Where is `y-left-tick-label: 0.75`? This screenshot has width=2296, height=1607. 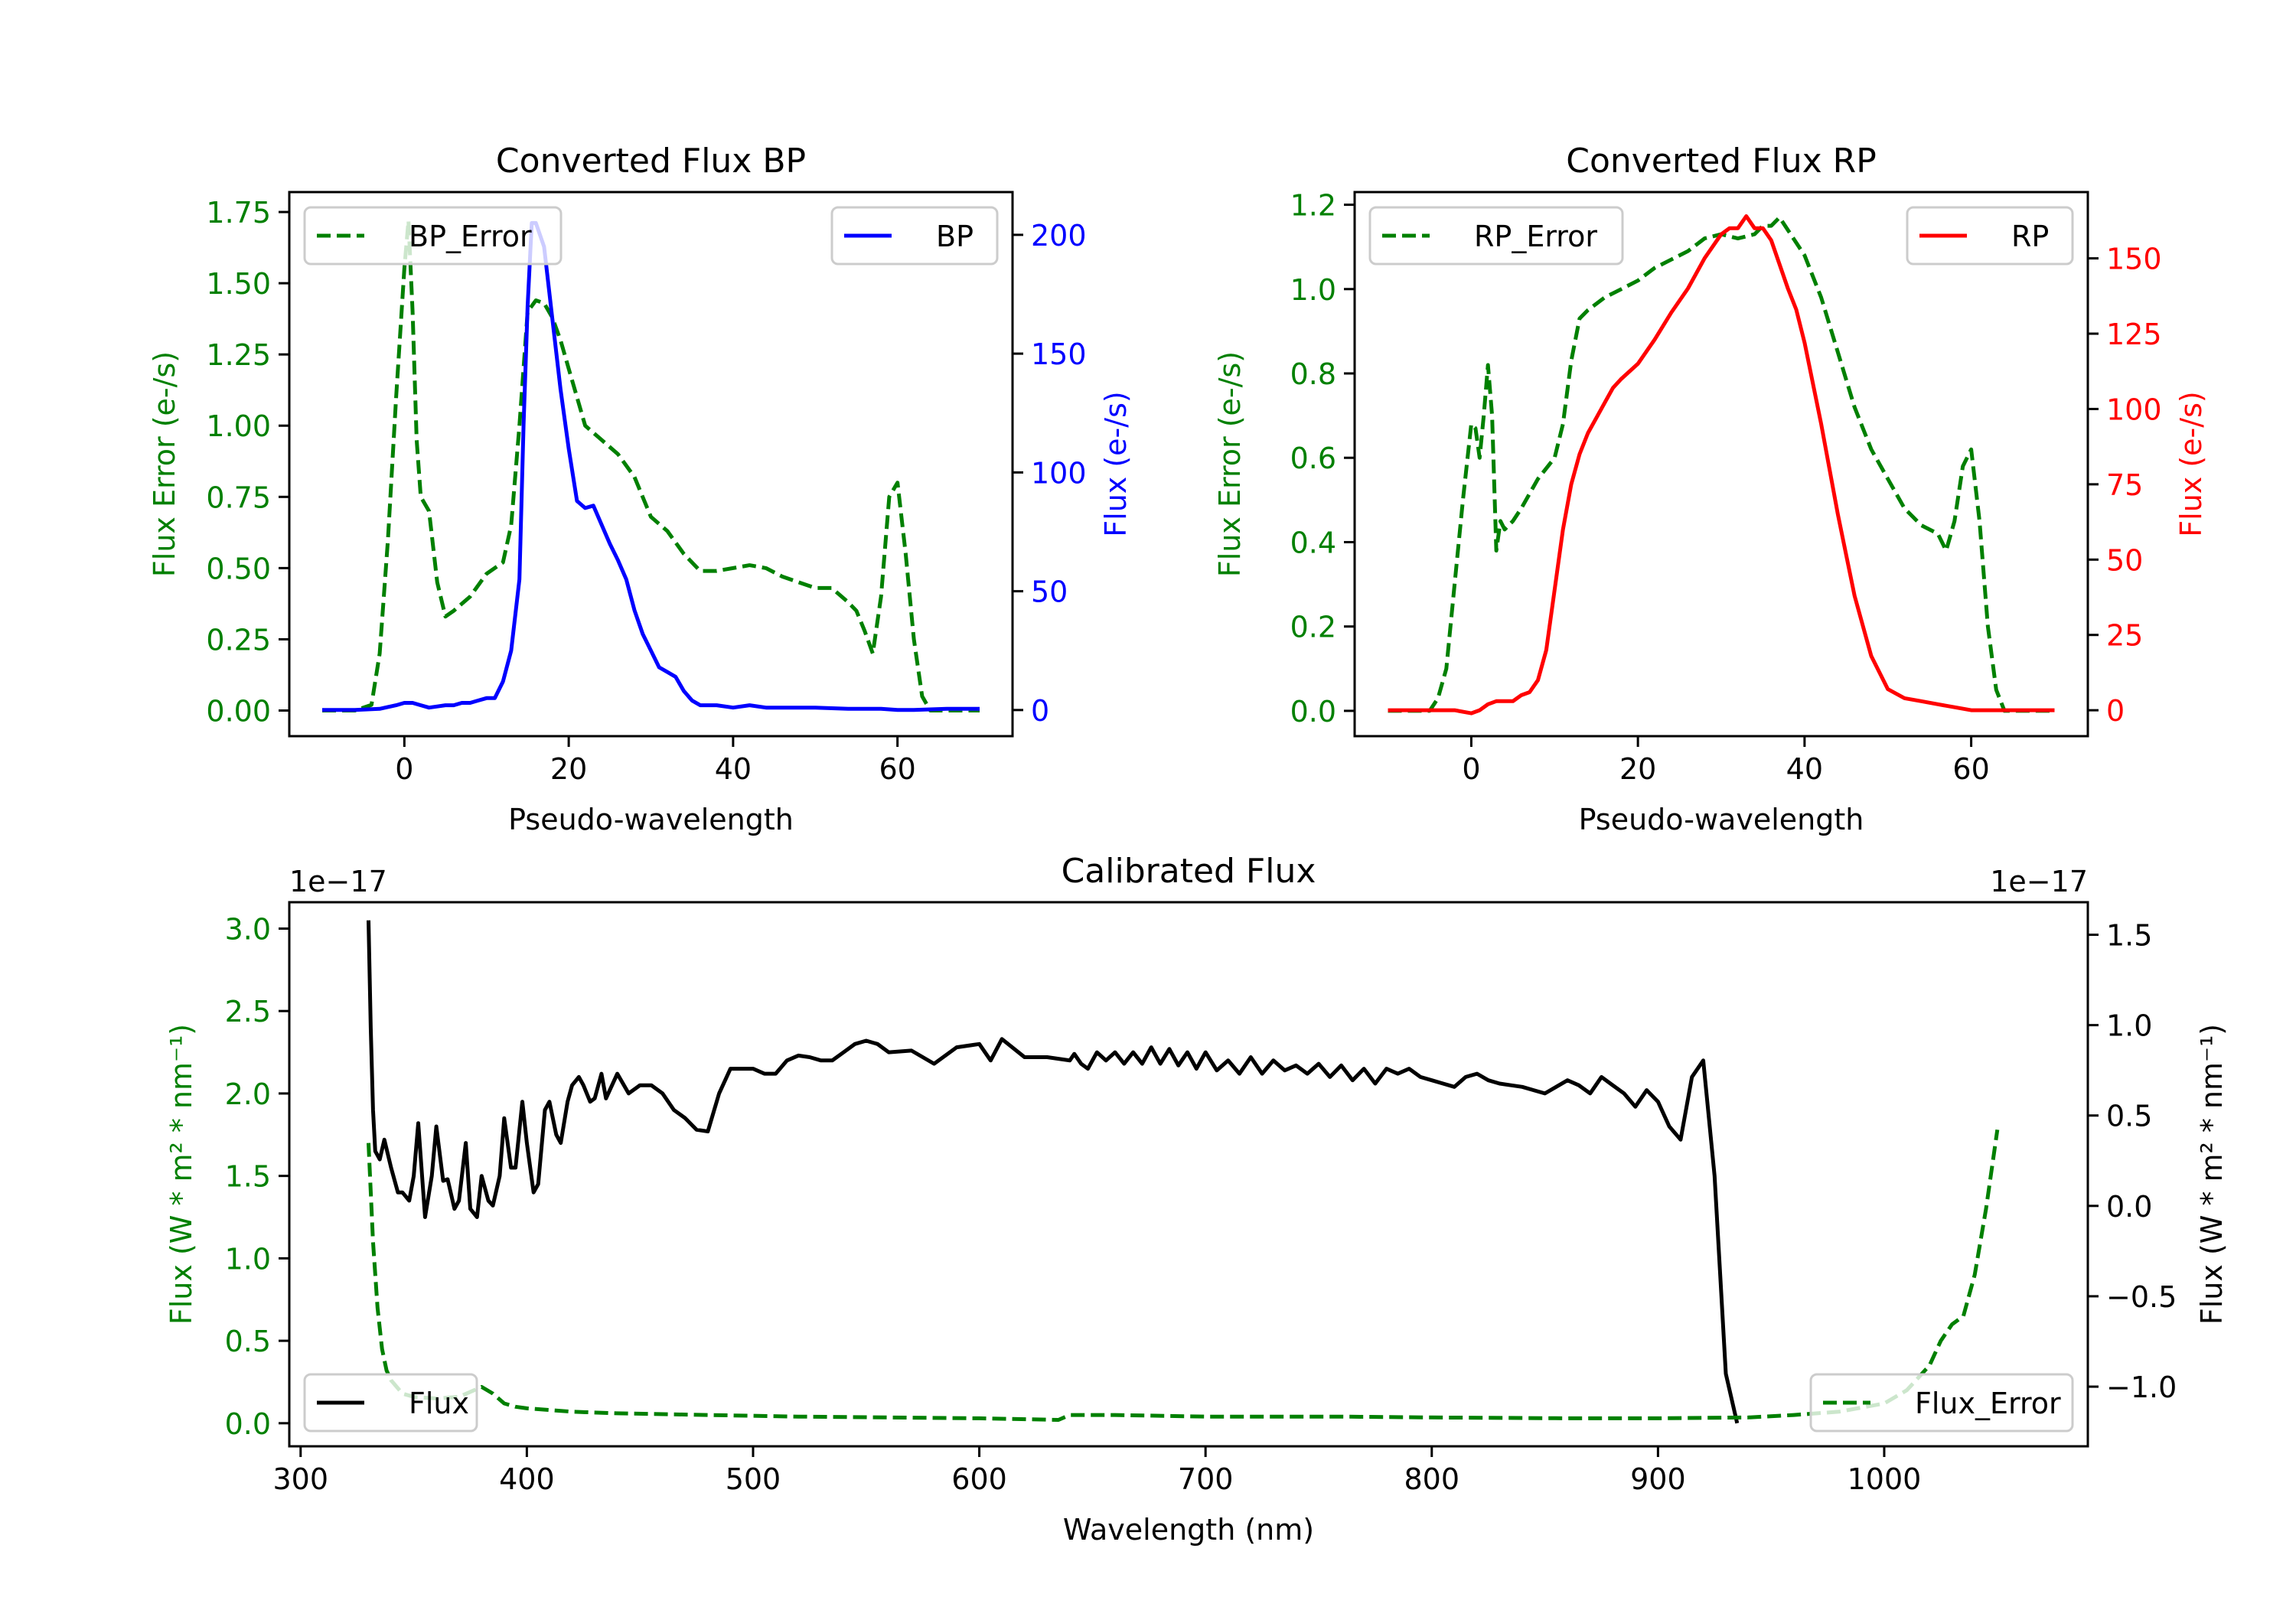
y-left-tick-label: 0.75 is located at coordinates (238, 497).